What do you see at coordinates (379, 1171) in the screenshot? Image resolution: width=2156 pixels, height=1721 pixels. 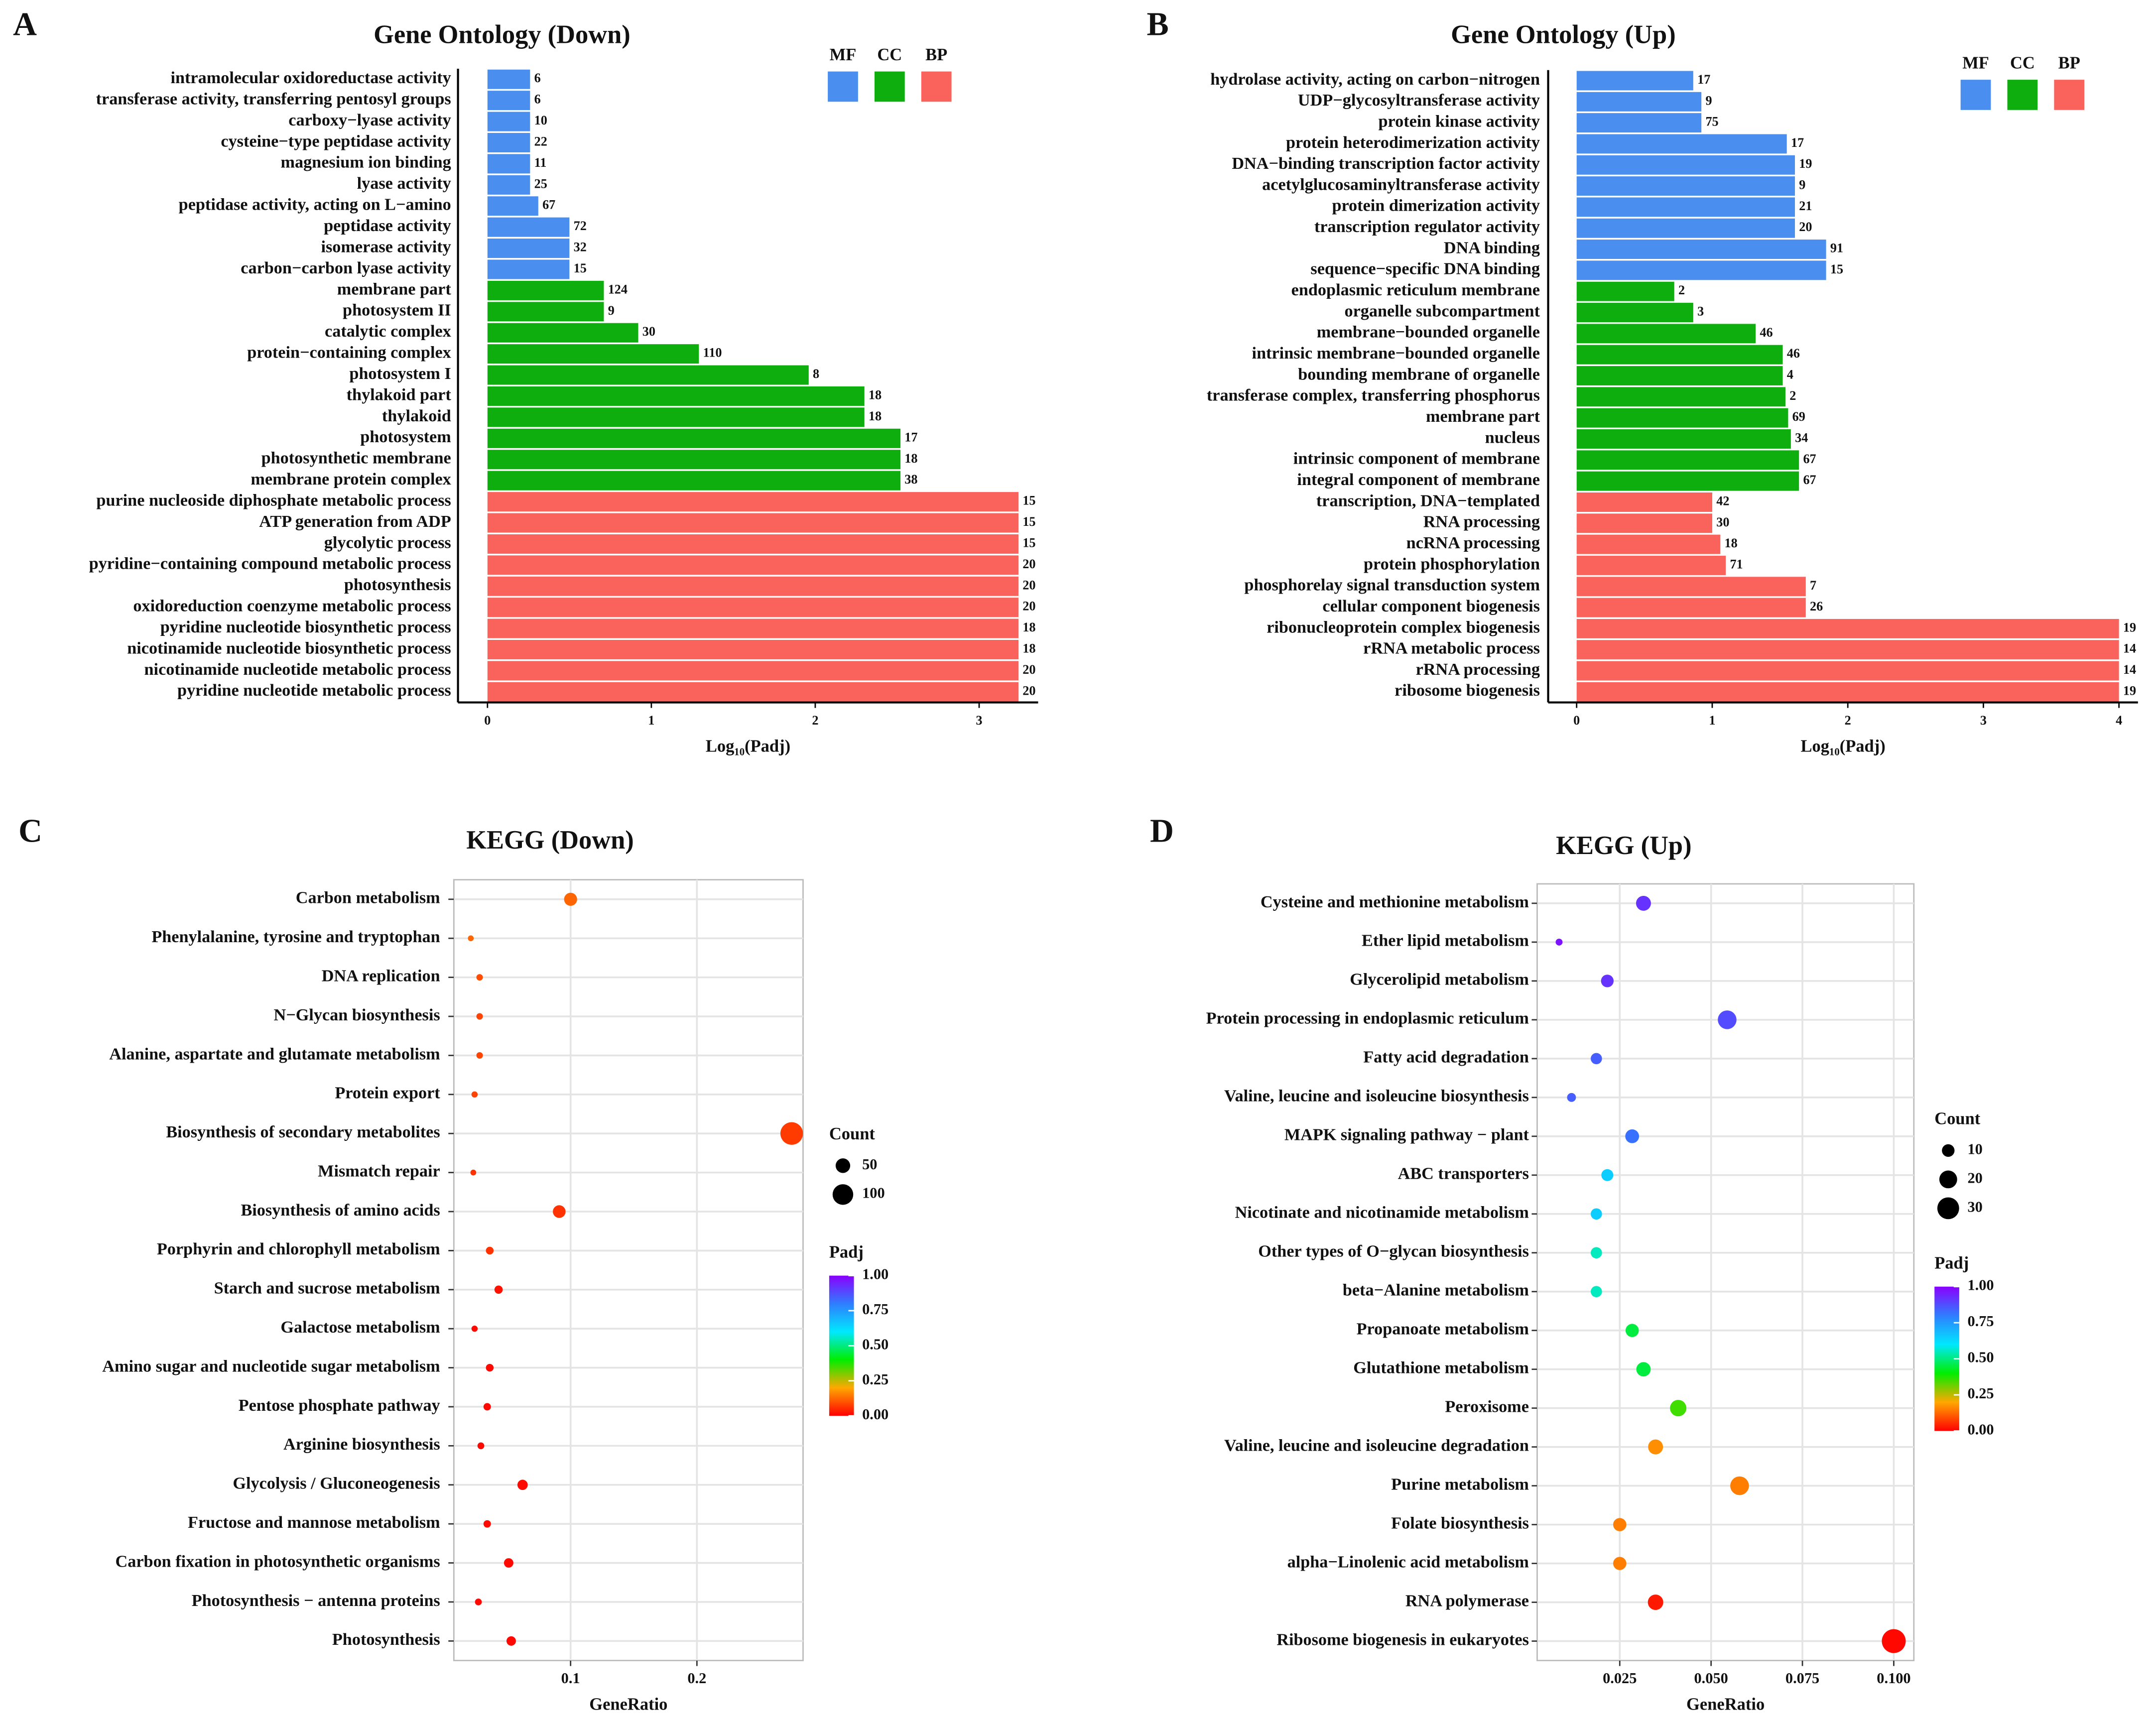 I see `category-label: Mismatch repair` at bounding box center [379, 1171].